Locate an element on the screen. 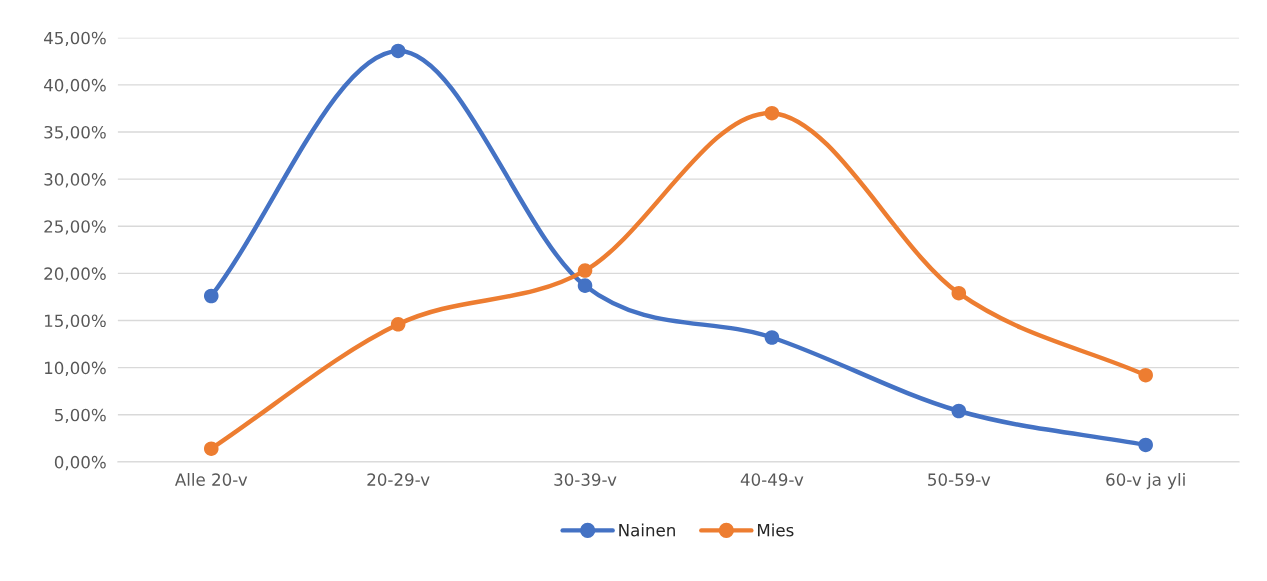 This screenshot has width=1267, height=581. y-tick-label: 0,00% is located at coordinates (80, 463).